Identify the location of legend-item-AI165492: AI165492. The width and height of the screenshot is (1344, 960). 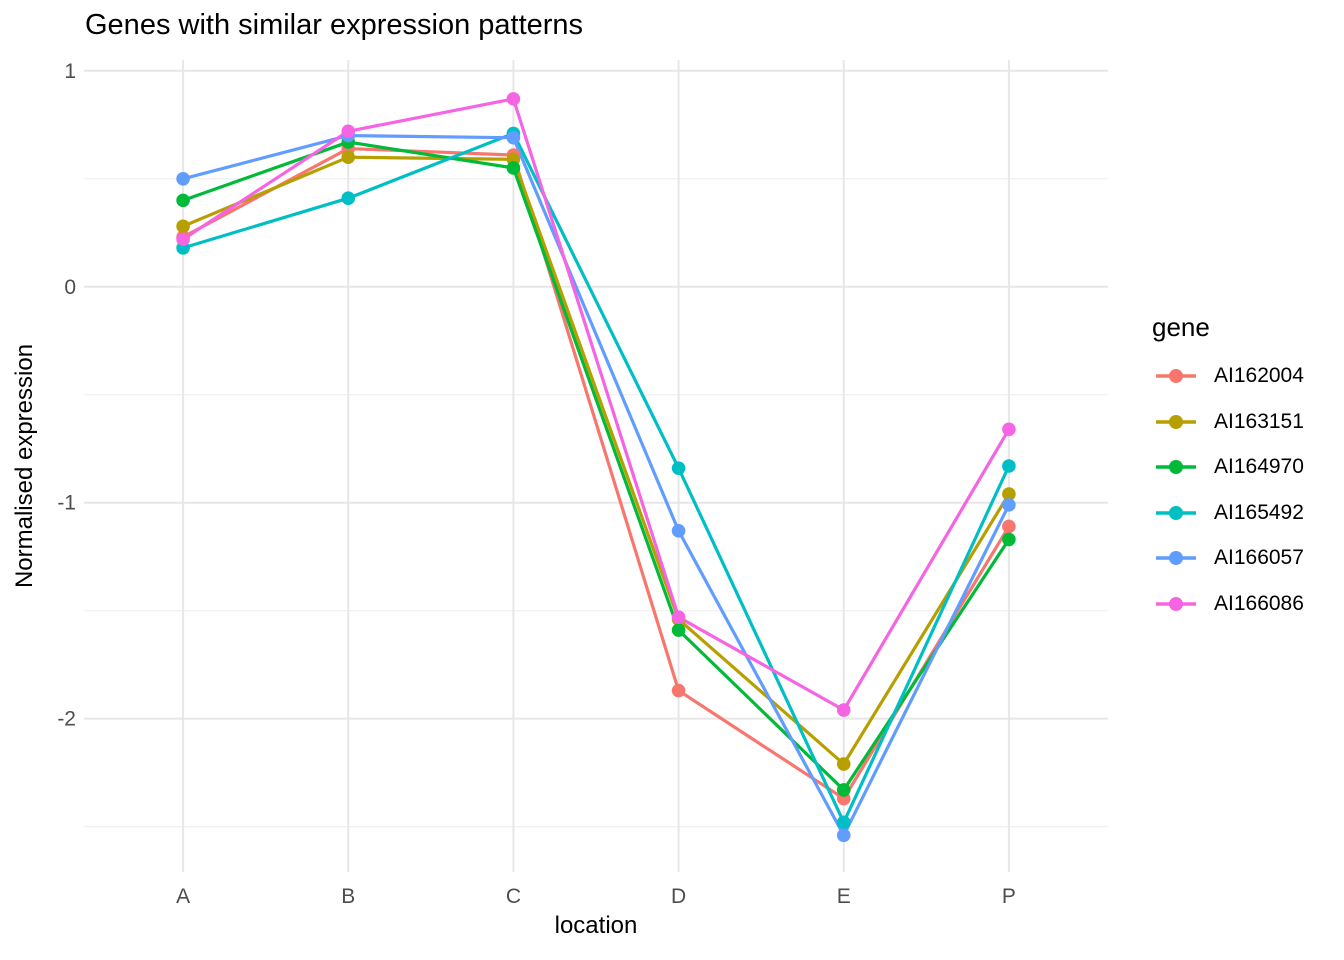
(1230, 513).